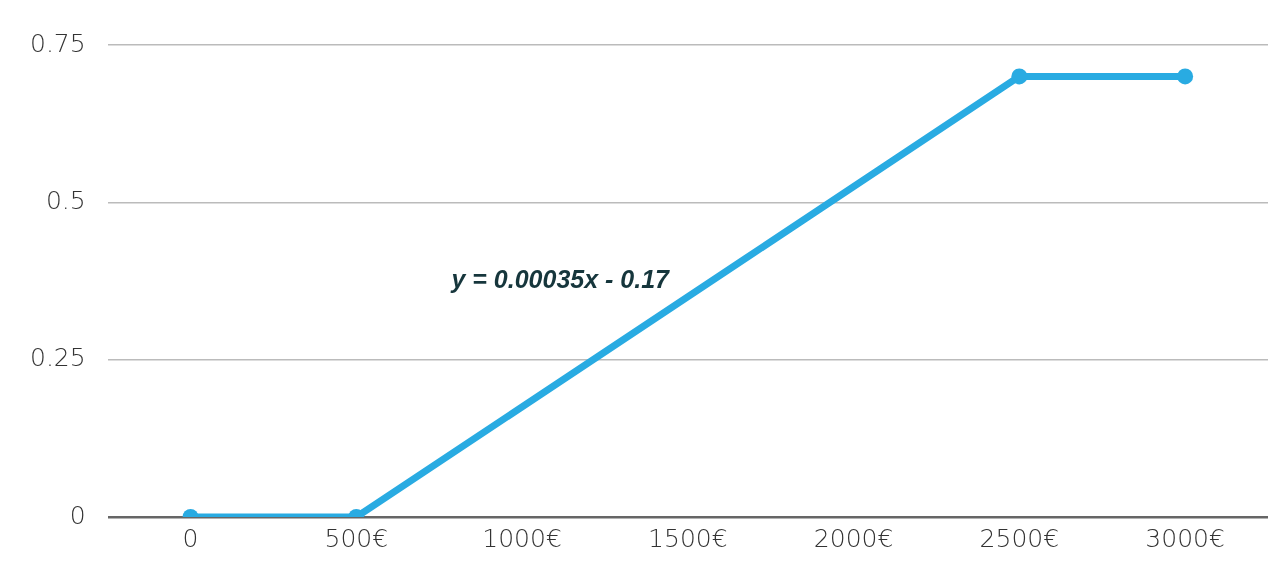 The height and width of the screenshot is (571, 1284). What do you see at coordinates (1019, 538) in the screenshot?
I see `x-tick-label: 2500€` at bounding box center [1019, 538].